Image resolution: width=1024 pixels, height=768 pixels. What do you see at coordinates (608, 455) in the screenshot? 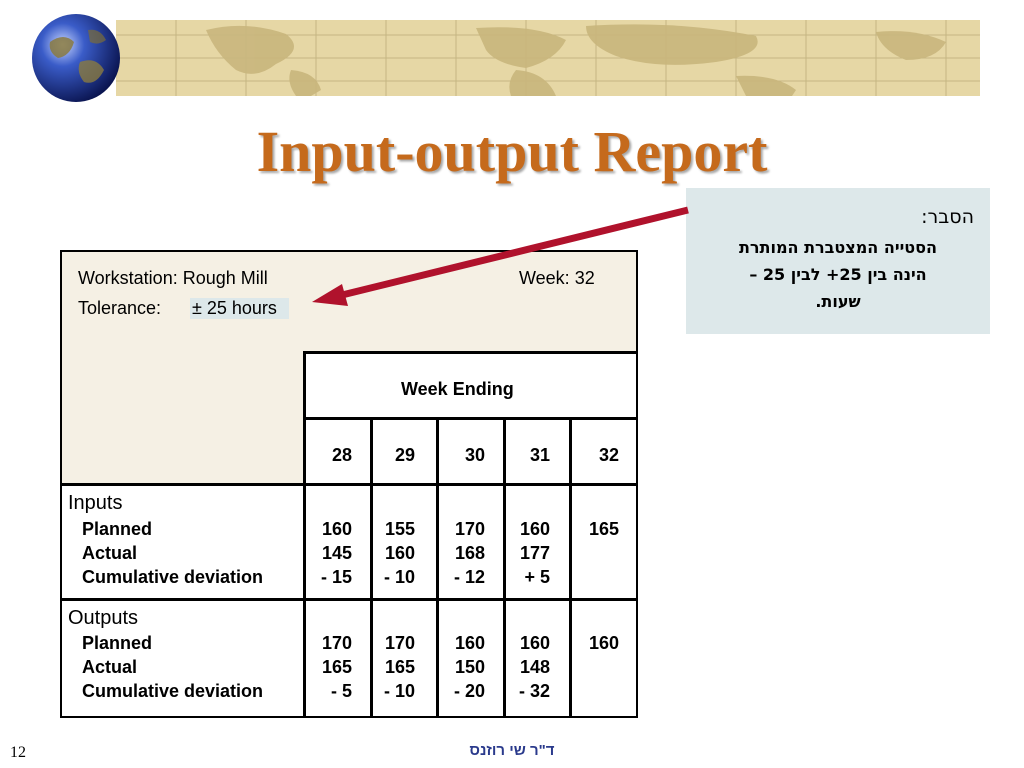
I see `week-number: 32` at bounding box center [608, 455].